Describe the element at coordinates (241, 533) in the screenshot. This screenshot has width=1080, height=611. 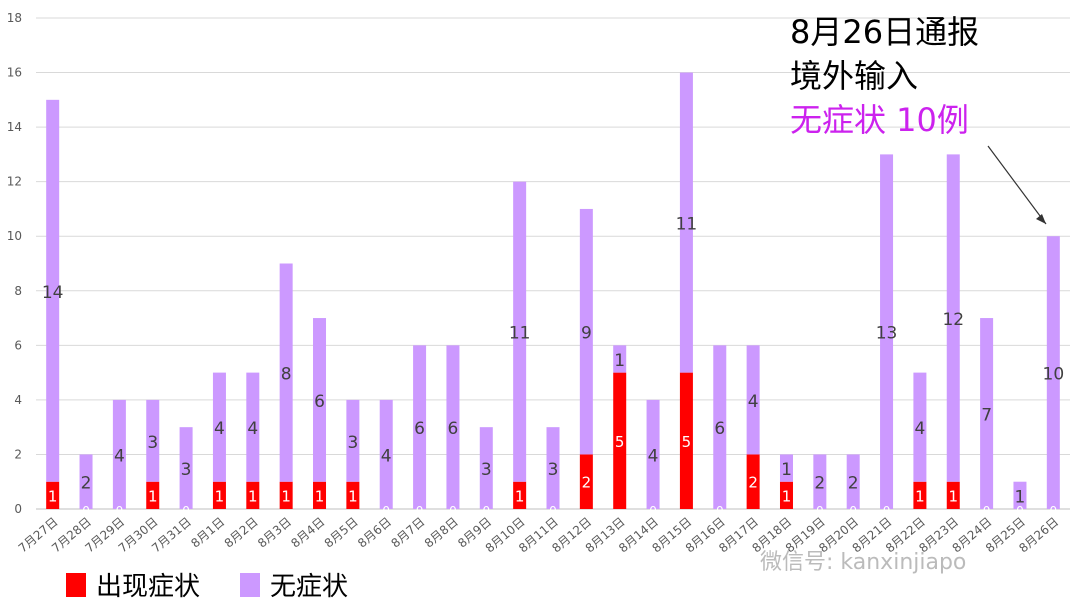
I see `x-tick-label: 8月2日` at that location.